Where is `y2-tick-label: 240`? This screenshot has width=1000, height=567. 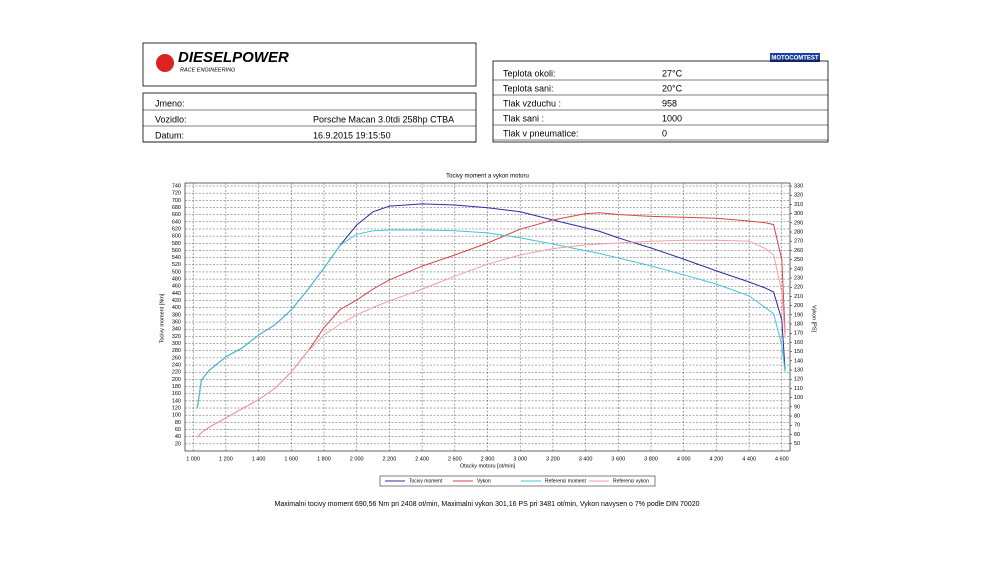
y2-tick-label: 240 is located at coordinates (798, 269).